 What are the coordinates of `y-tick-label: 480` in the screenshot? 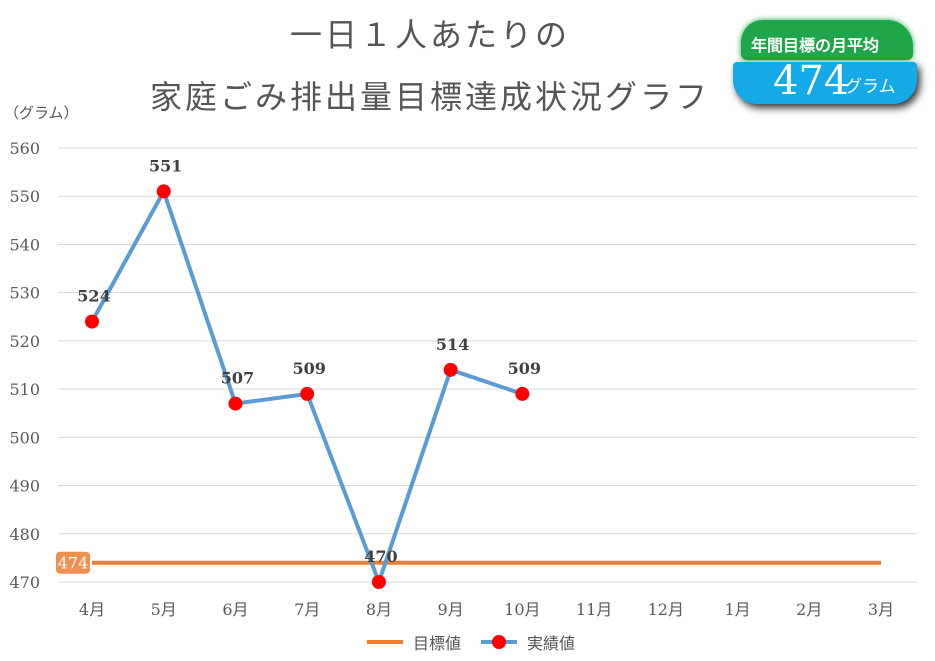 It's located at (24, 534).